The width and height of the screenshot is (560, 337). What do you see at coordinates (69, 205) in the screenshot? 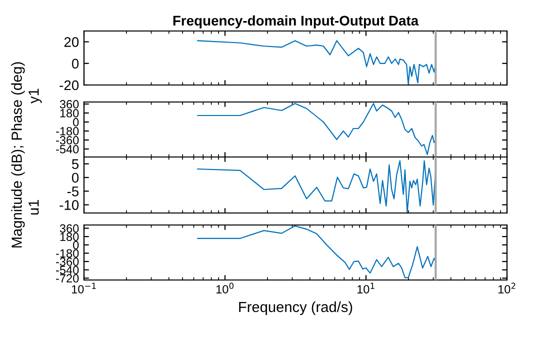
I see `y-tick-label: -10` at bounding box center [69, 205].